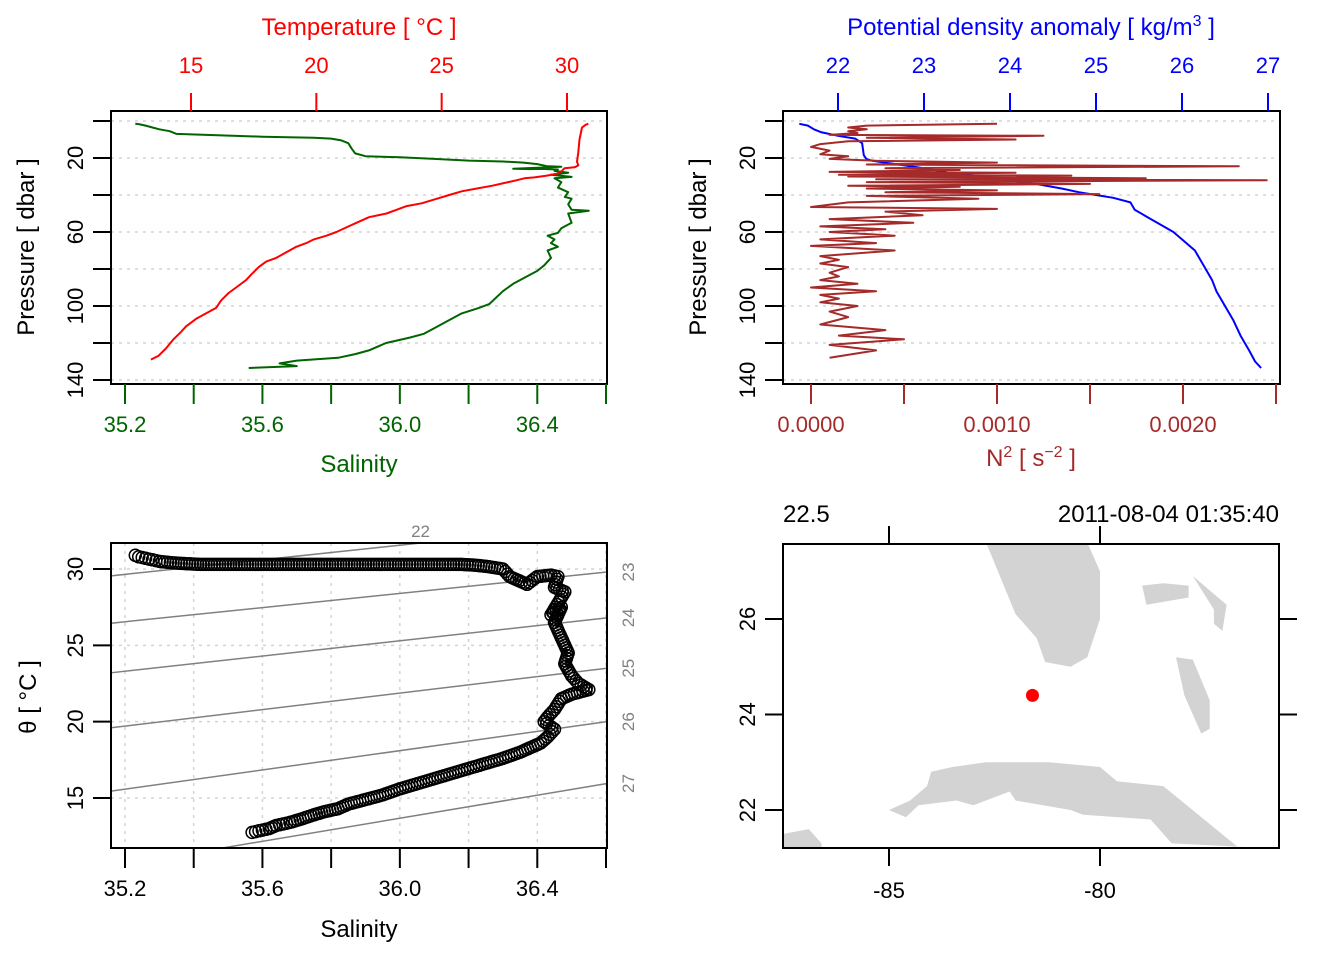  What do you see at coordinates (191, 65) in the screenshot?
I see `top-x-tick-label: 15` at bounding box center [191, 65].